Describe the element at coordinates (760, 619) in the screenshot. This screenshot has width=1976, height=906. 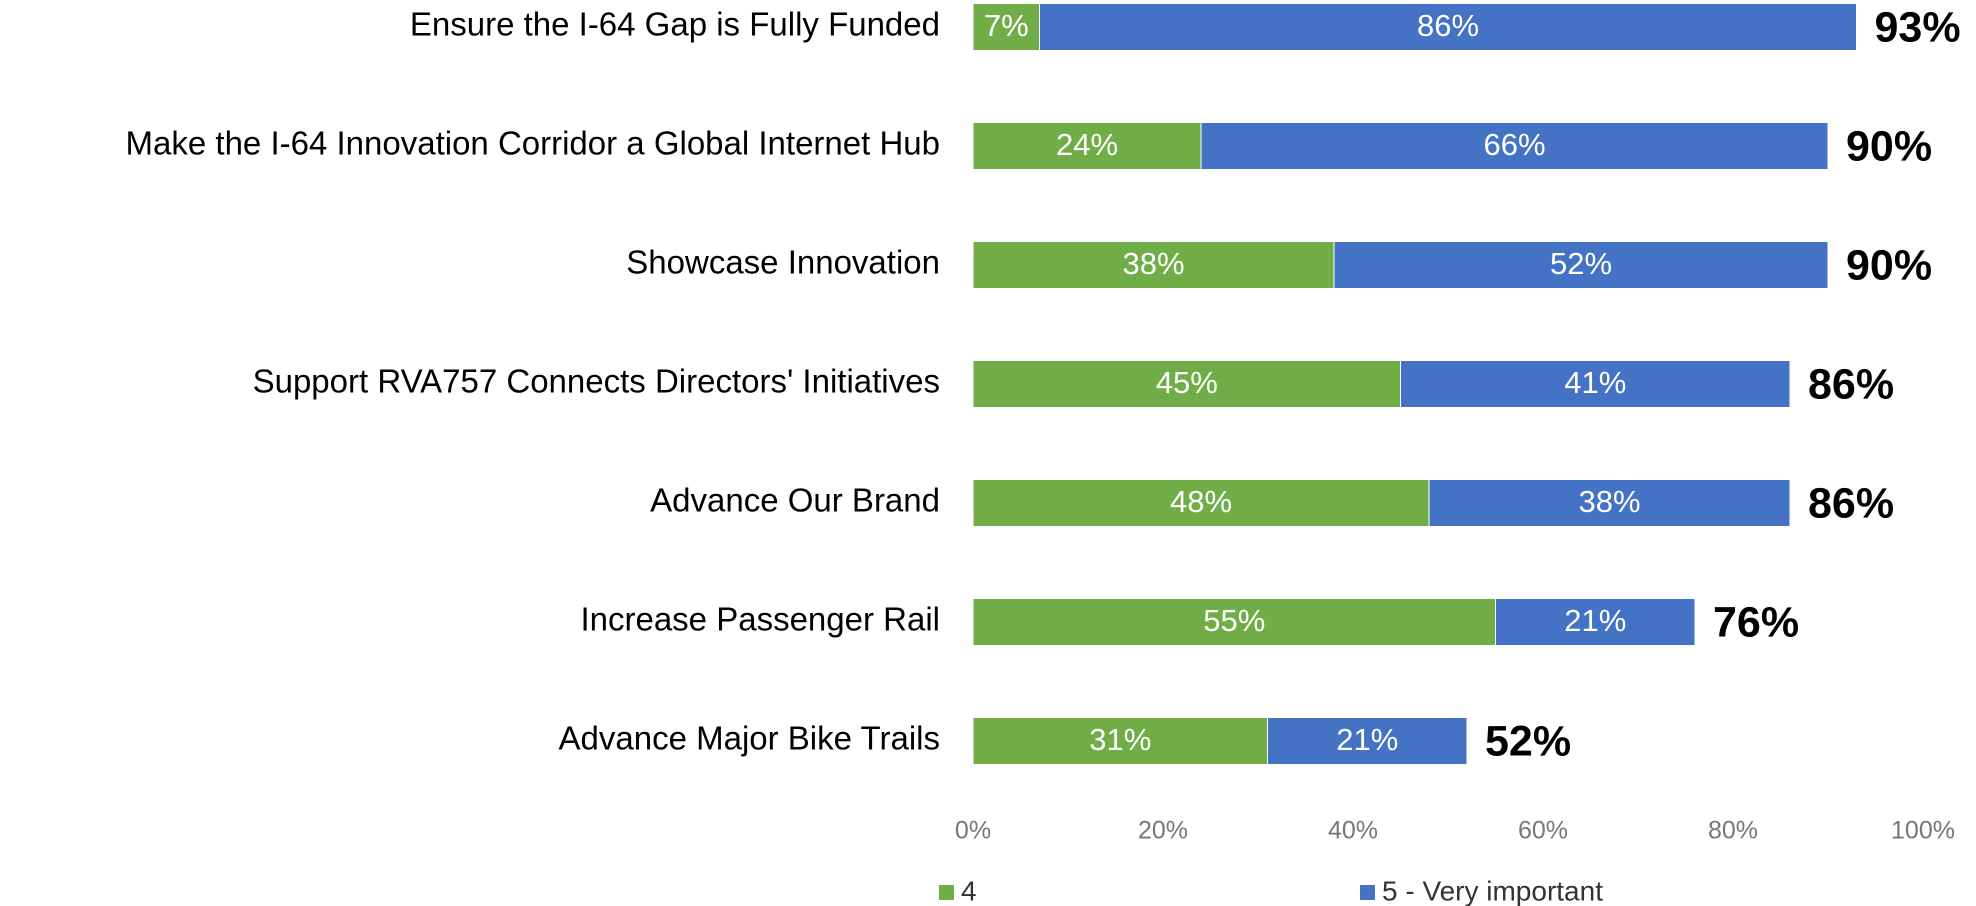
I see `category-label: Increase Passenger Rail` at that location.